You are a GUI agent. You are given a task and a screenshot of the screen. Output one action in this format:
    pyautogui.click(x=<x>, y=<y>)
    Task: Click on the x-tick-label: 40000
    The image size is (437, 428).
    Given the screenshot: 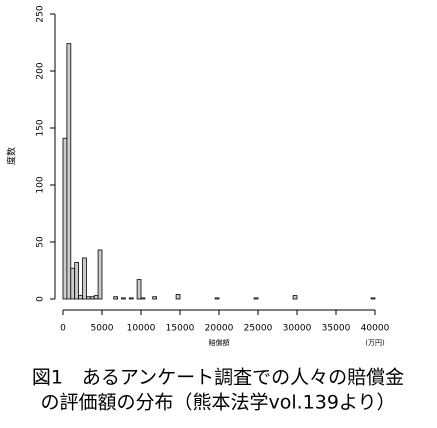 What is the action you would take?
    pyautogui.click(x=375, y=329)
    